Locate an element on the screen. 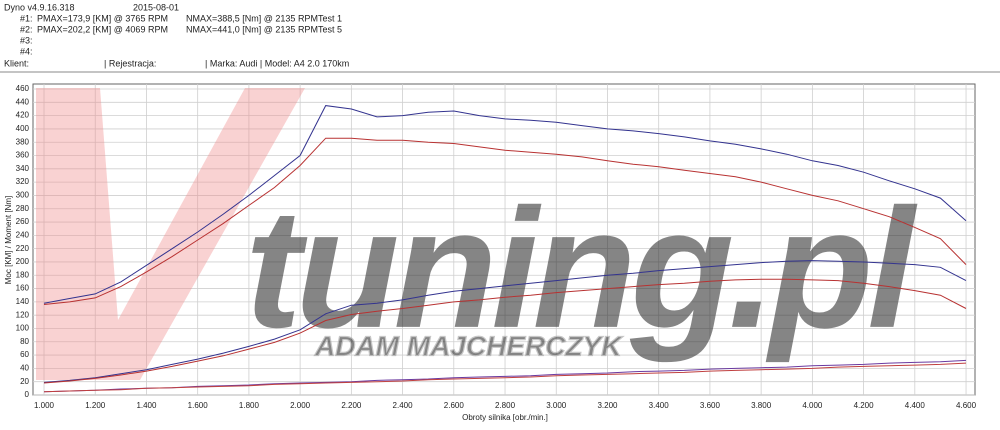 The width and height of the screenshot is (1000, 430). program: Dyno v4.9.16.318 is located at coordinates (39, 7).